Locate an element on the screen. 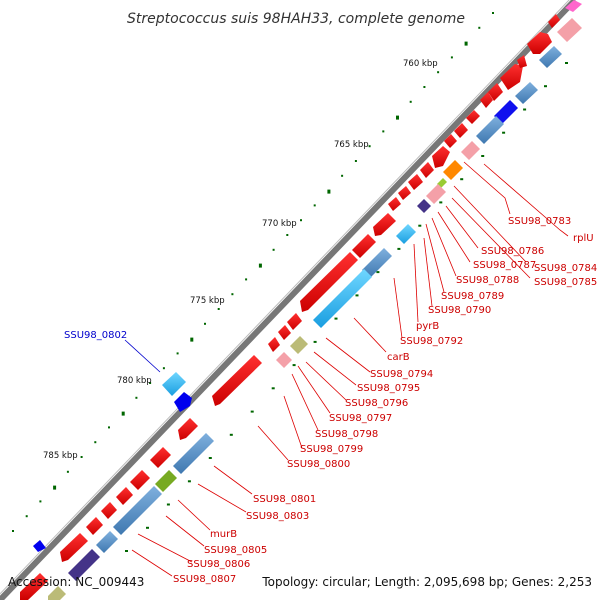  gene-label-ssu98-0785: SSU98_0785 is located at coordinates (565, 282).